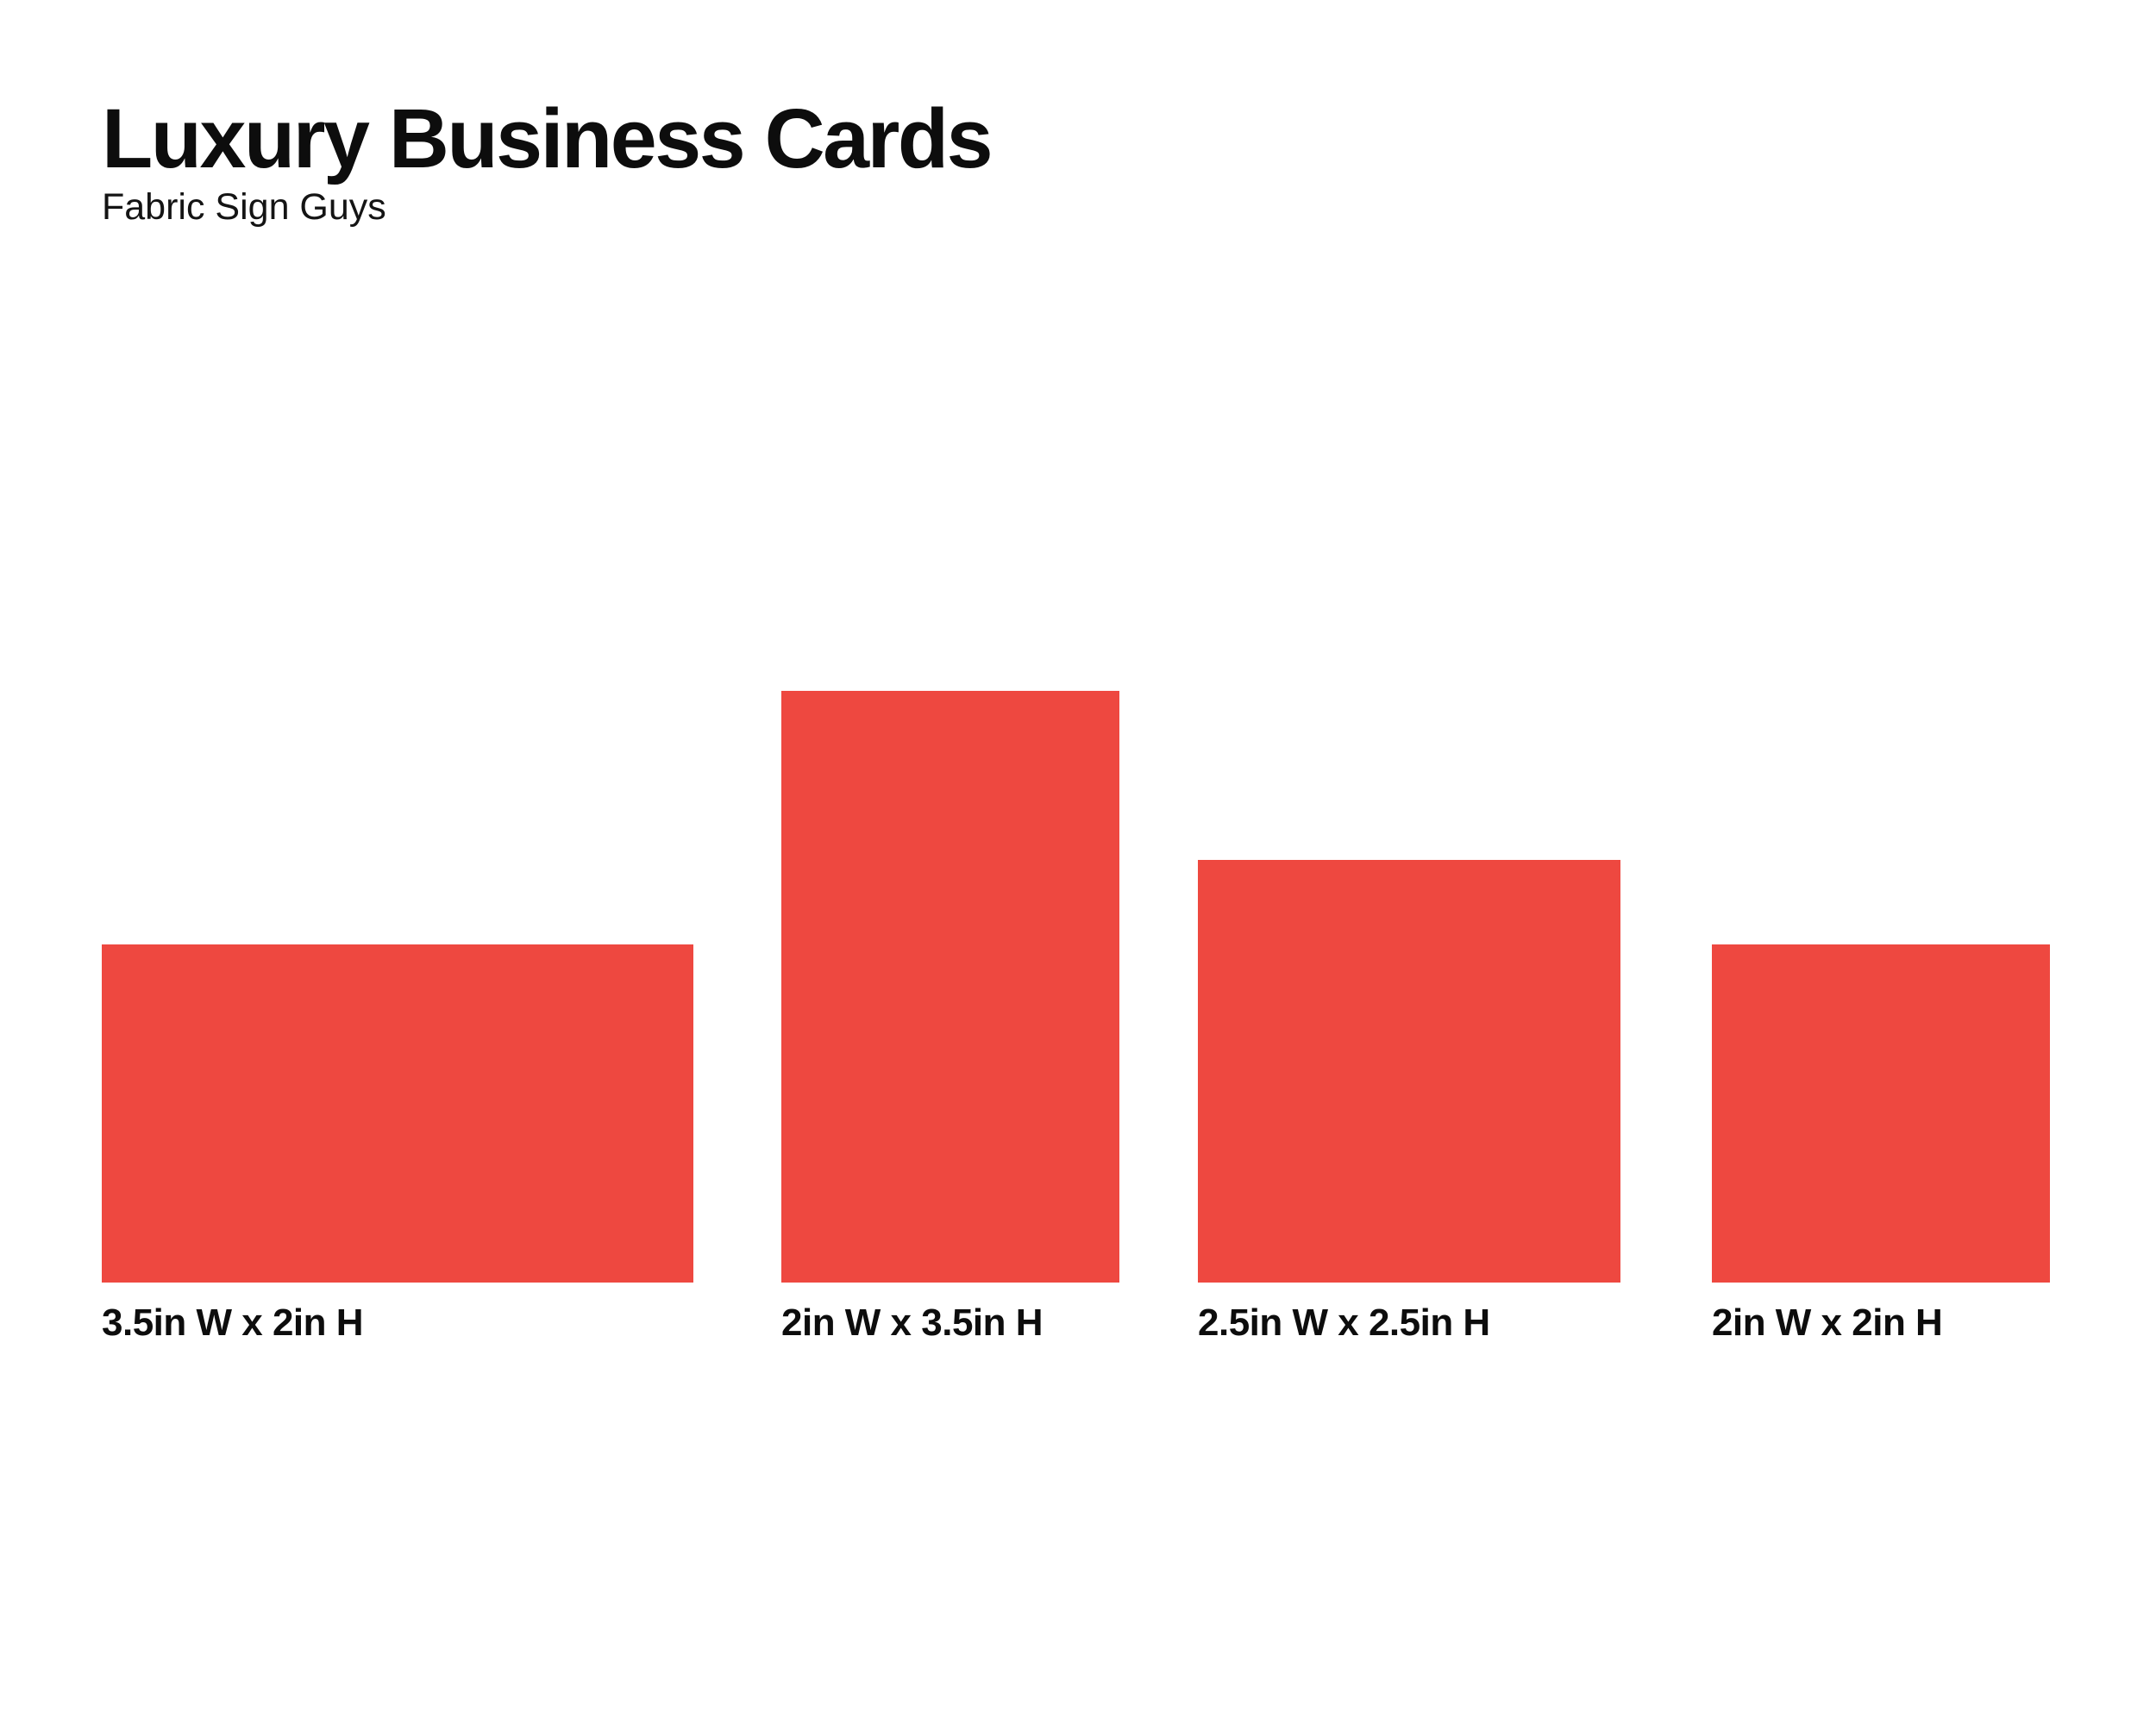  I want to click on page-title: Luxury Business Cards, so click(547, 138).